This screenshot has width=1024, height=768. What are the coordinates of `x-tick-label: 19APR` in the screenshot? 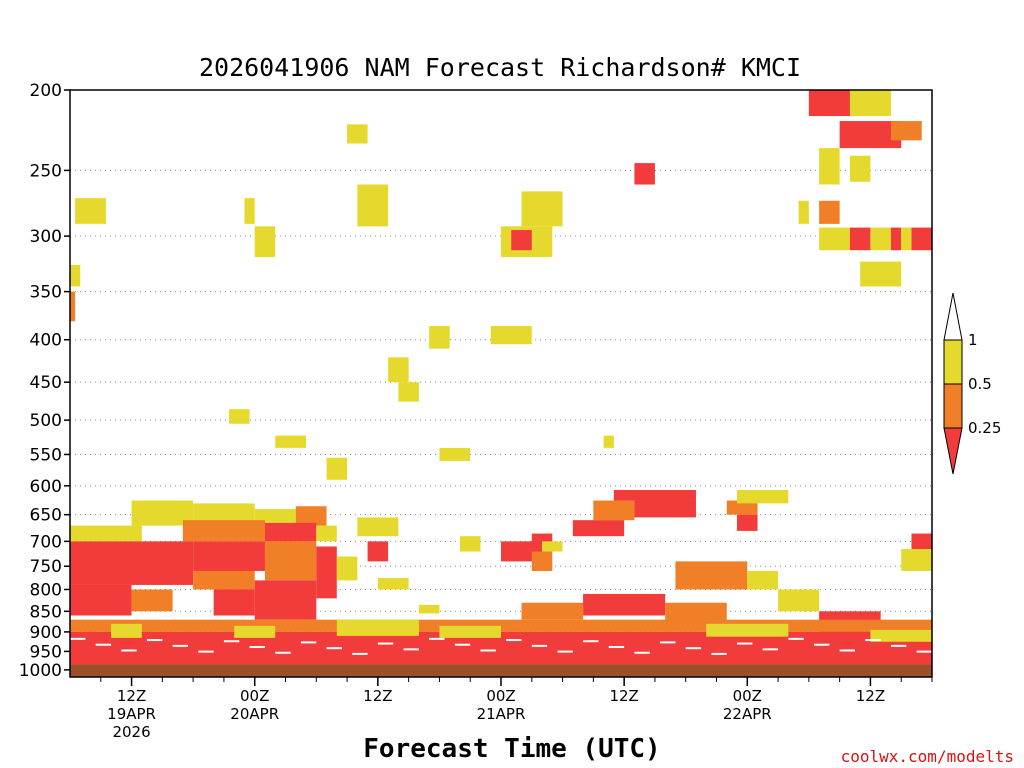 It's located at (131, 714).